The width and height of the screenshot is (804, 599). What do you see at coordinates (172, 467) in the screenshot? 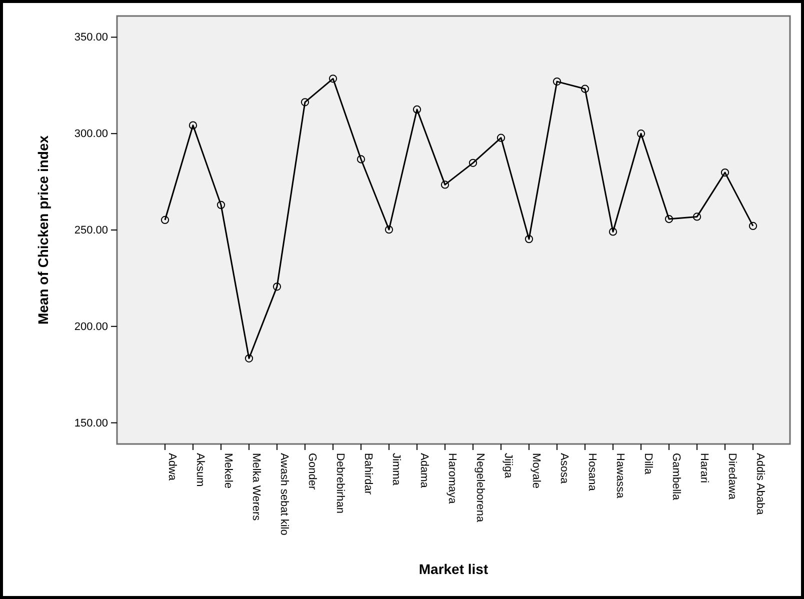
I see `x-tick-label: Adwa` at bounding box center [172, 467].